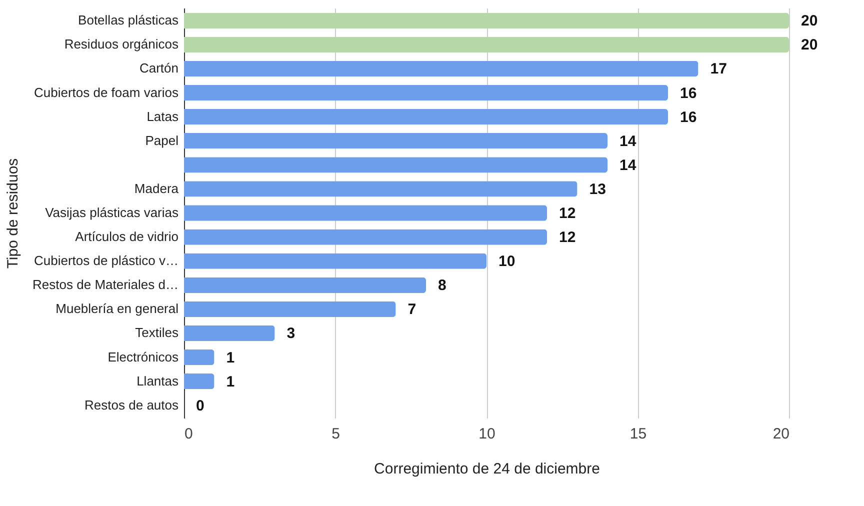  I want to click on y-tick-label: Papel, so click(162, 140).